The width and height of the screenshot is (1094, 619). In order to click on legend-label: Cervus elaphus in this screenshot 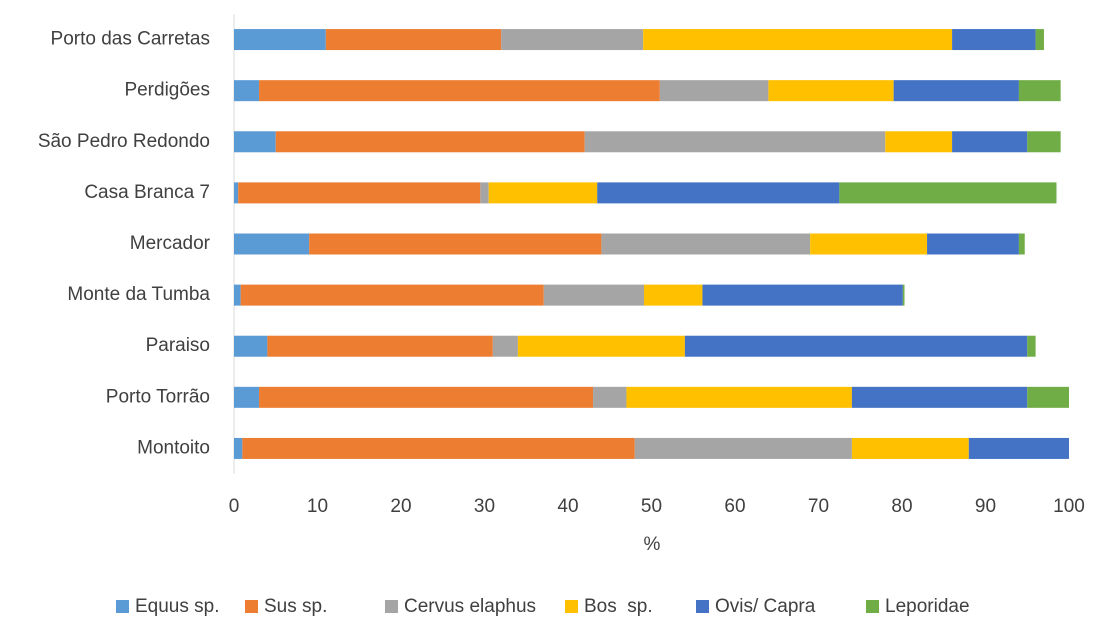, I will do `click(470, 606)`.